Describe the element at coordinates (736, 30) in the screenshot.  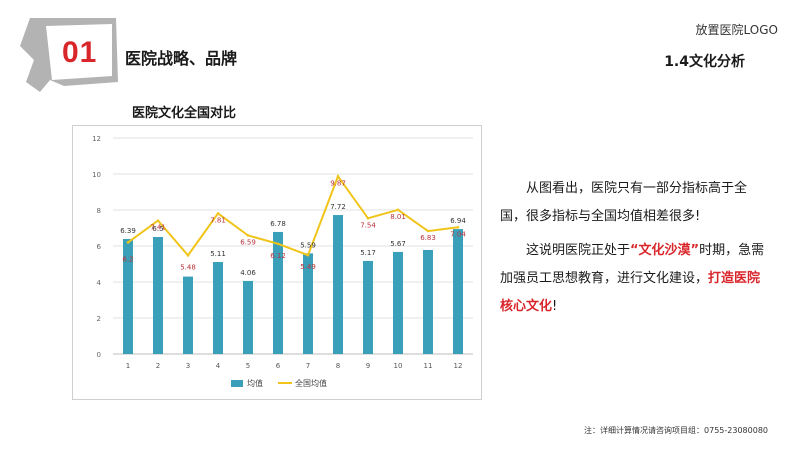
I see `hospital-logo-placeholder: 放置医院LOGO` at that location.